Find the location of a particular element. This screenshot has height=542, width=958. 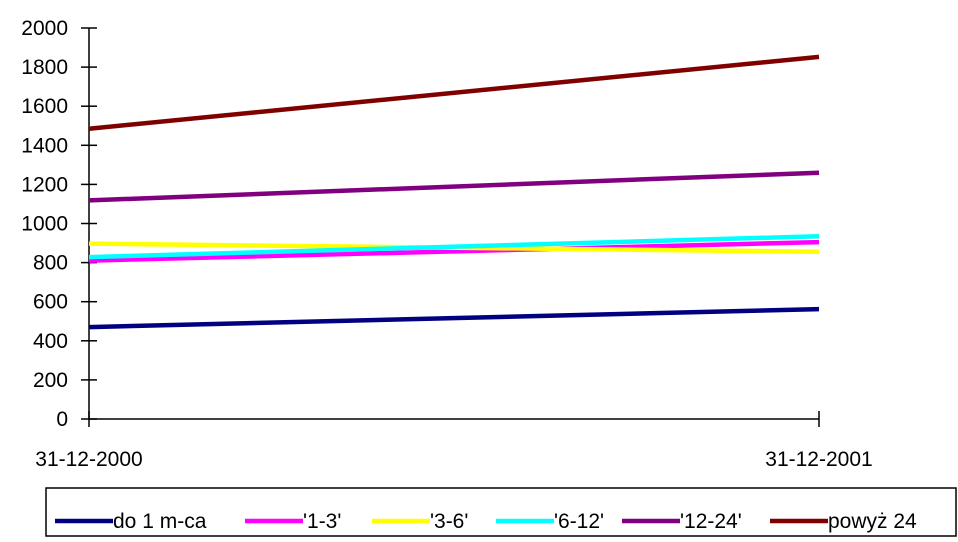

legend-label: '12-24' is located at coordinates (711, 521).